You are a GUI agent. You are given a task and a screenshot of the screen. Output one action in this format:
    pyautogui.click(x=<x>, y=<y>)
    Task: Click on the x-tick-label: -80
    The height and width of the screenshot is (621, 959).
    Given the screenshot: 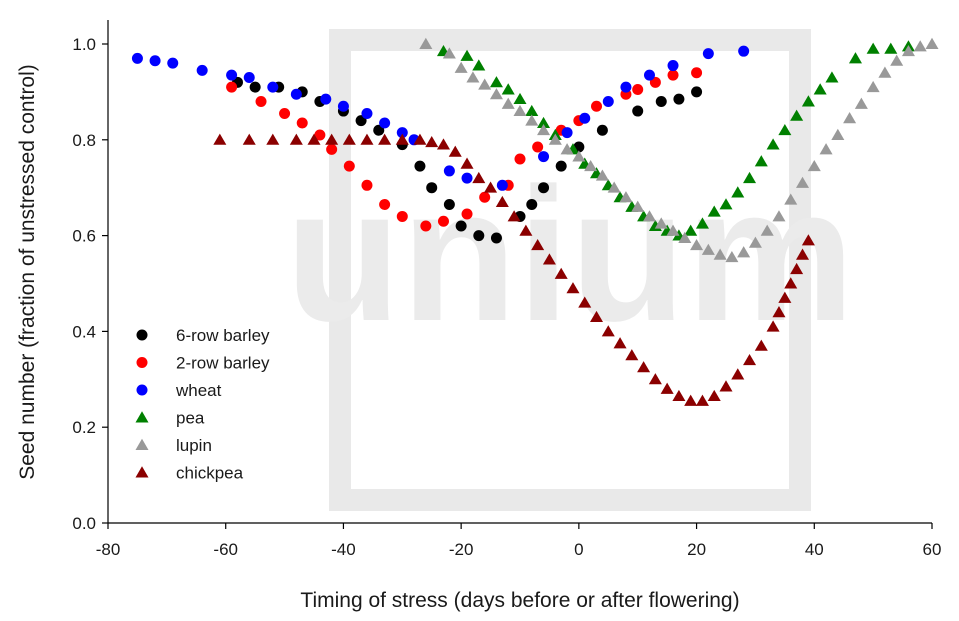 What is the action you would take?
    pyautogui.click(x=108, y=549)
    